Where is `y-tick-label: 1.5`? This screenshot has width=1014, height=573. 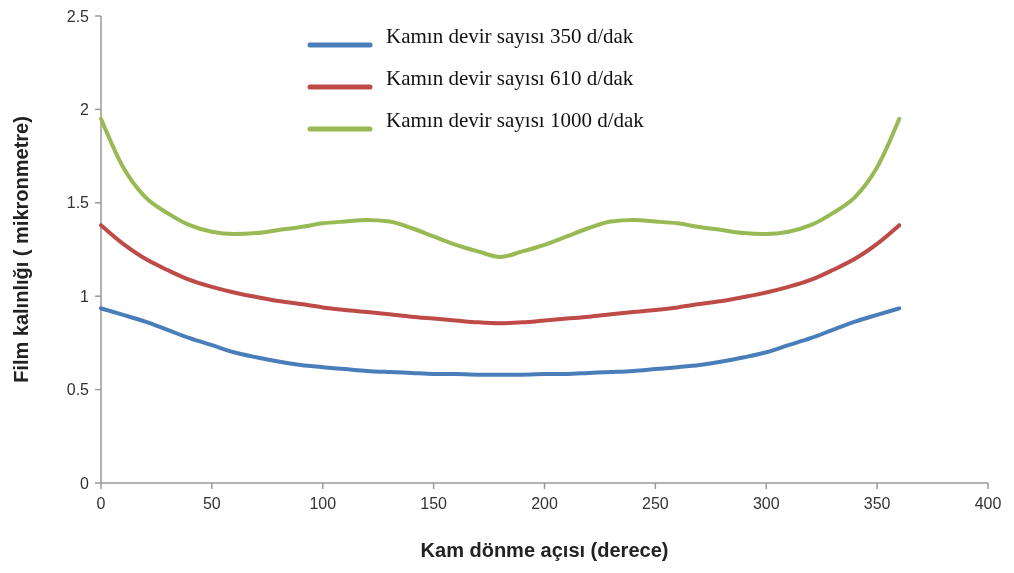 y-tick-label: 1.5 is located at coordinates (78, 203).